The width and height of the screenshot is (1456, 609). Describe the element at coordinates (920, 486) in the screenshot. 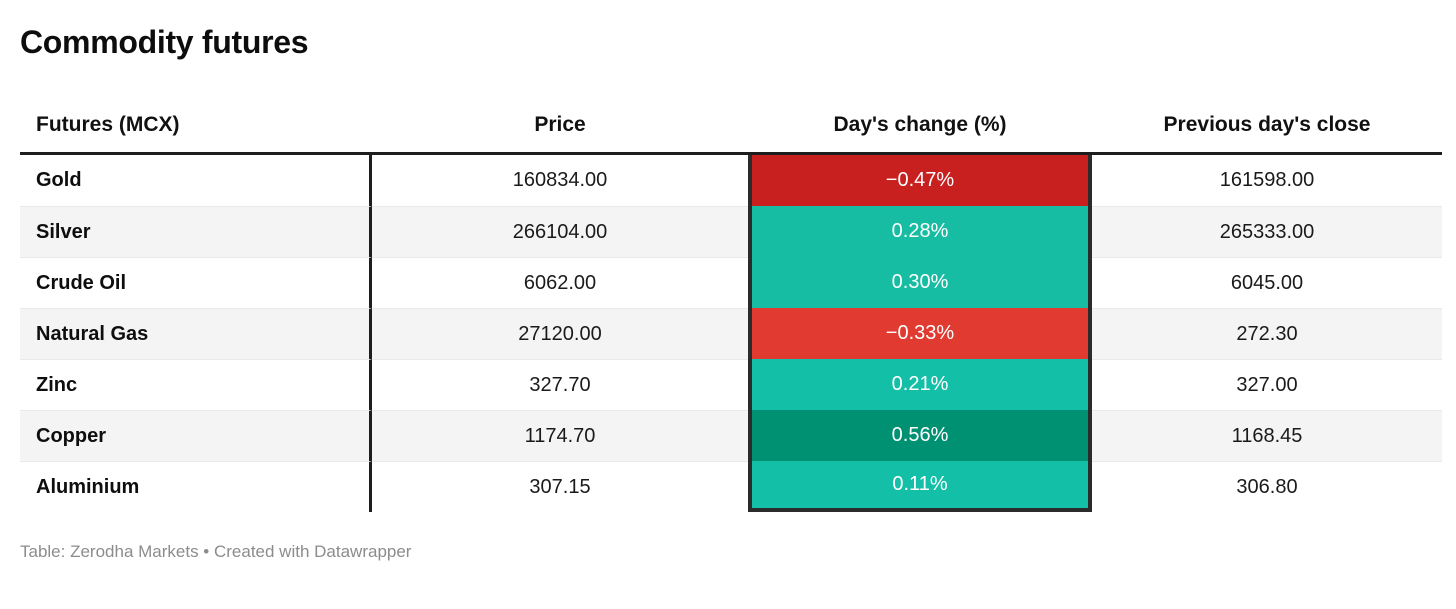

I see `change-cell: 0.11%` at that location.